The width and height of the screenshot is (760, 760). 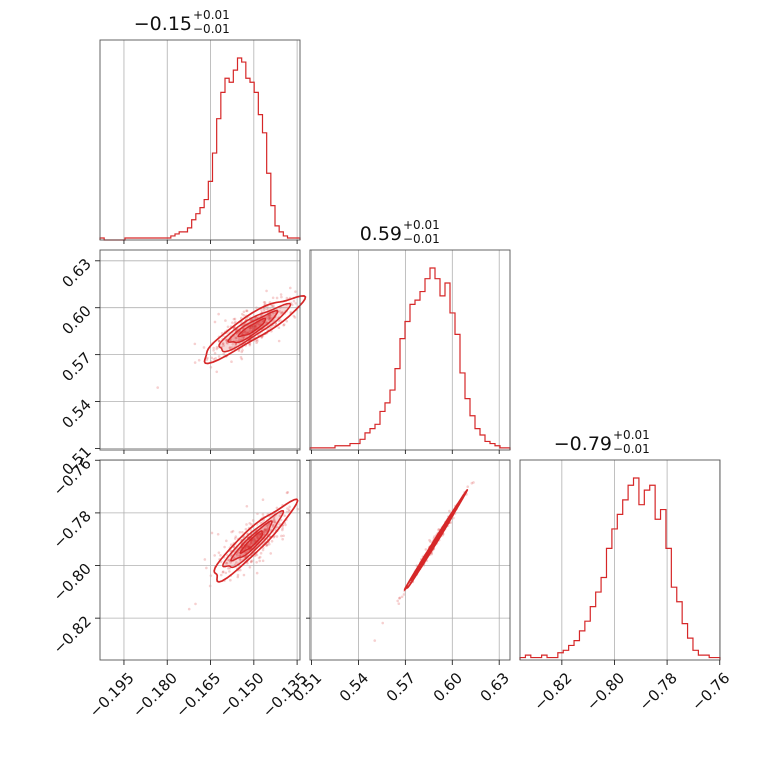 What do you see at coordinates (631, 435) in the screenshot?
I see `title-plus-2: +0.01` at bounding box center [631, 435].